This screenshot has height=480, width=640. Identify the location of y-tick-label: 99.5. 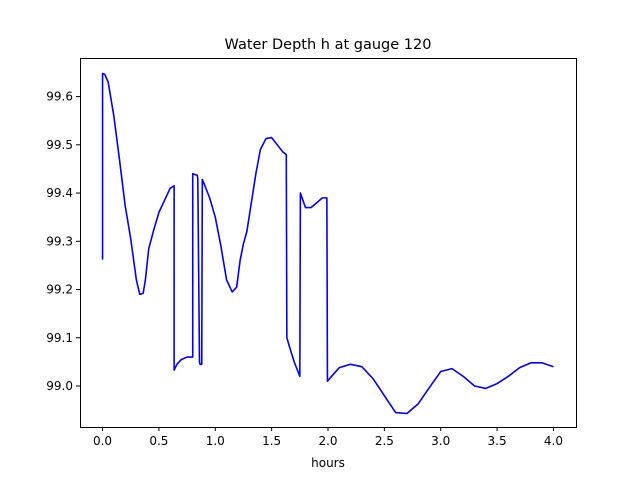
(59, 145).